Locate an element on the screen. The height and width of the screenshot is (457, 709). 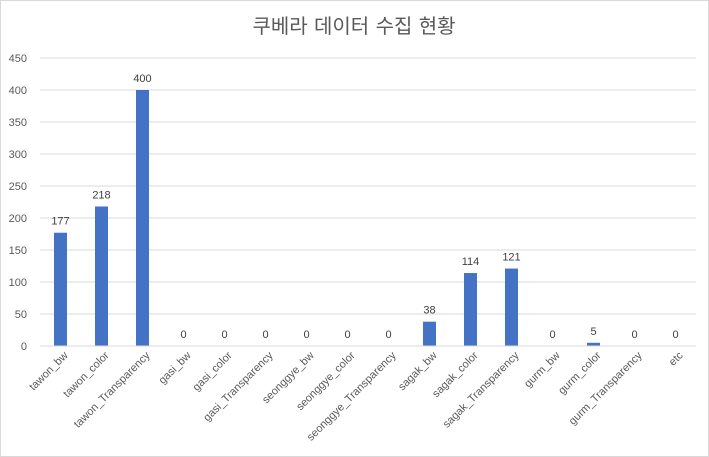
data-label: 177 is located at coordinates (60, 222).